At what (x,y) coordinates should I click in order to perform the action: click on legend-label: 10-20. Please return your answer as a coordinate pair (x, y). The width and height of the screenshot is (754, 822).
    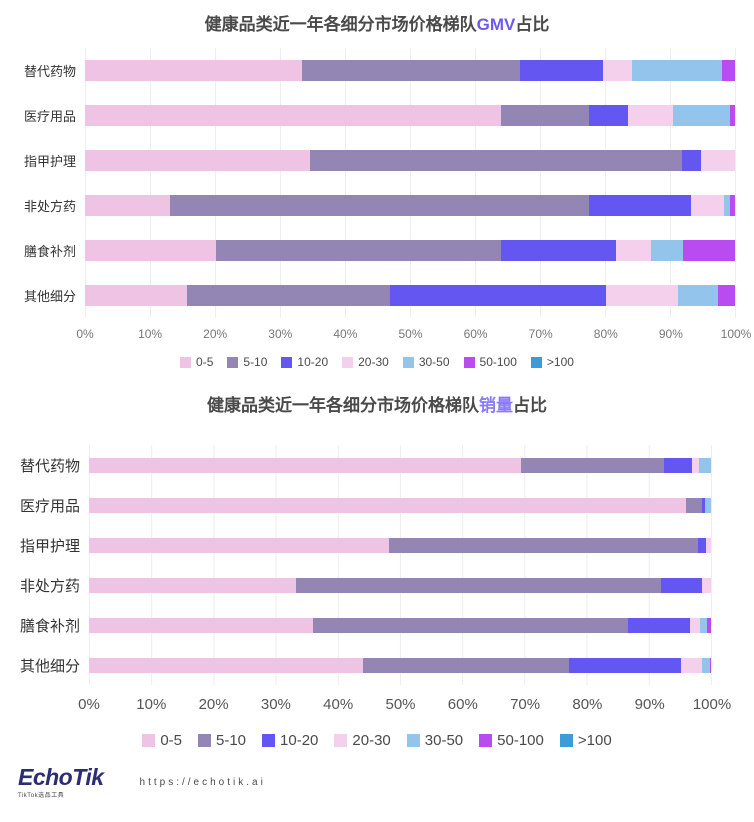
    Looking at the image, I should click on (299, 740).